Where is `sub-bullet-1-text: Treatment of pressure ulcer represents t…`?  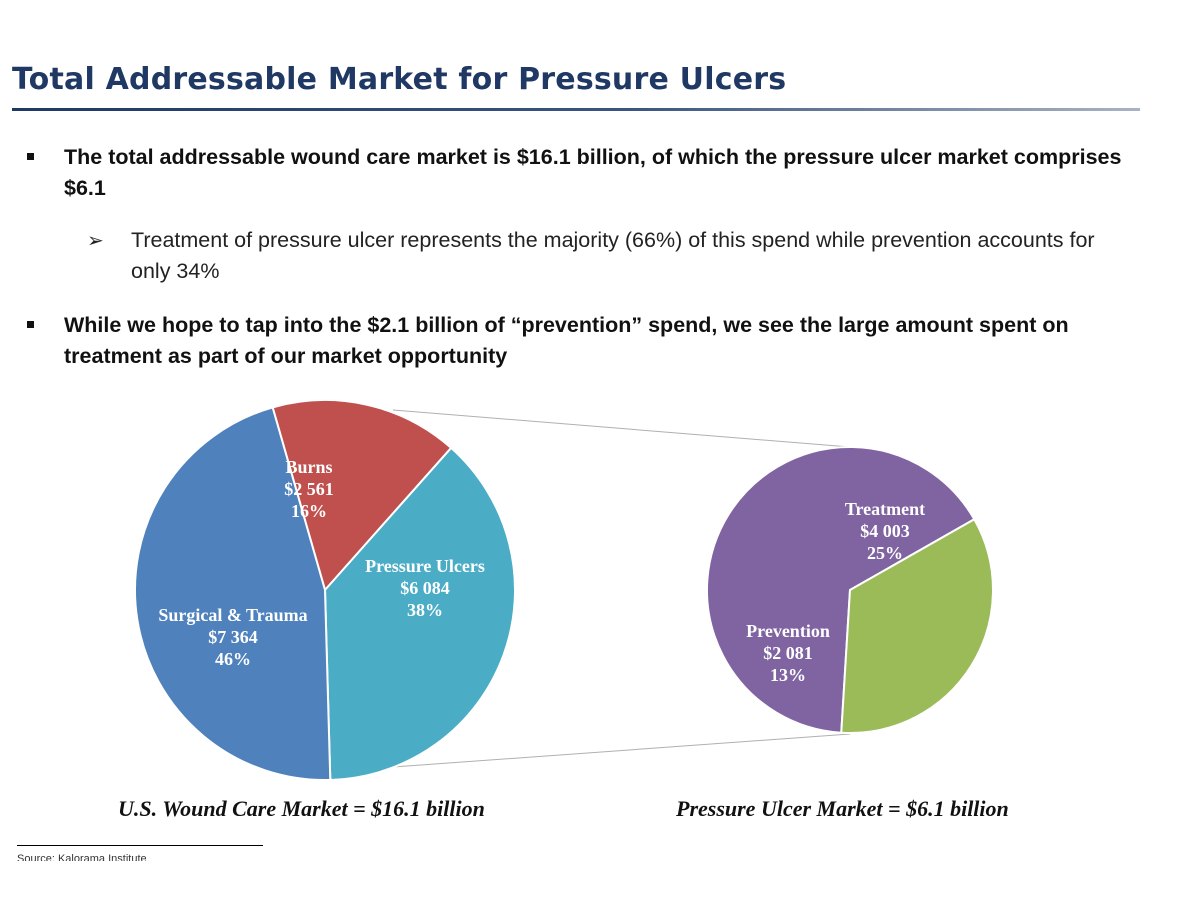
sub-bullet-1-text: Treatment of pressure ulcer represents t… is located at coordinates (613, 255).